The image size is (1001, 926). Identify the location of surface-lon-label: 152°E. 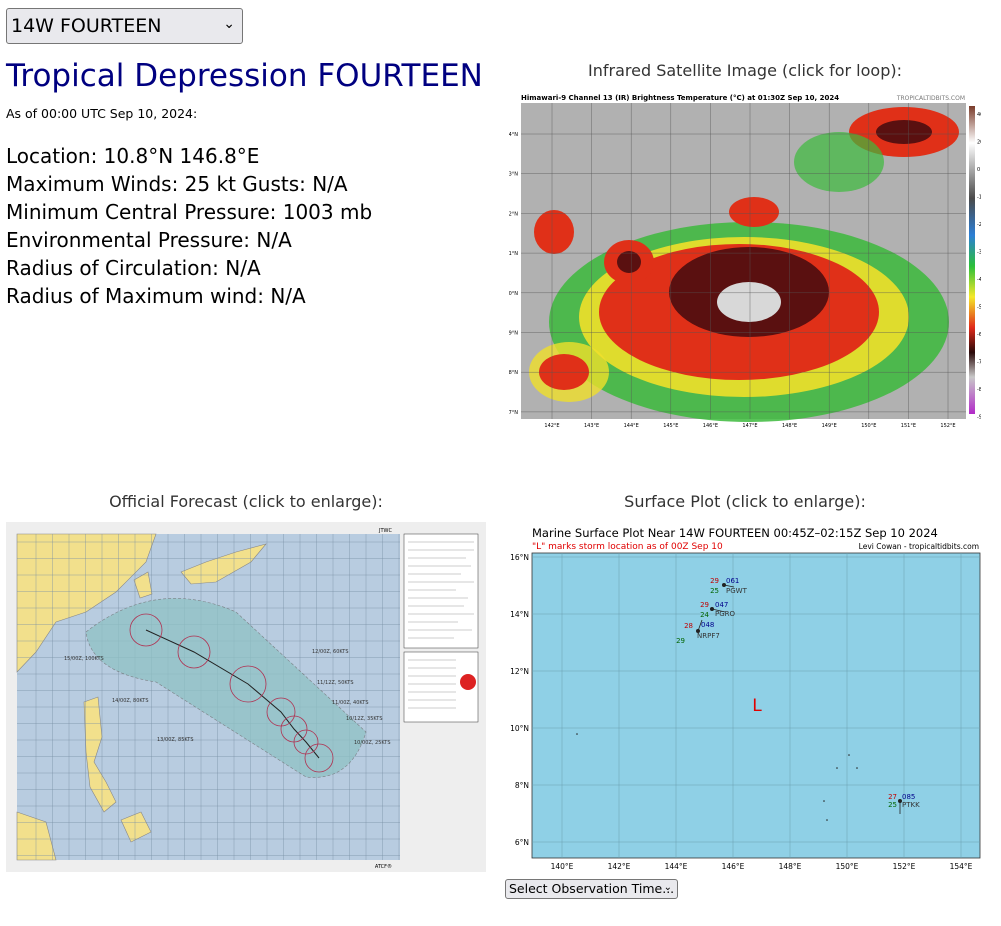
(904, 866).